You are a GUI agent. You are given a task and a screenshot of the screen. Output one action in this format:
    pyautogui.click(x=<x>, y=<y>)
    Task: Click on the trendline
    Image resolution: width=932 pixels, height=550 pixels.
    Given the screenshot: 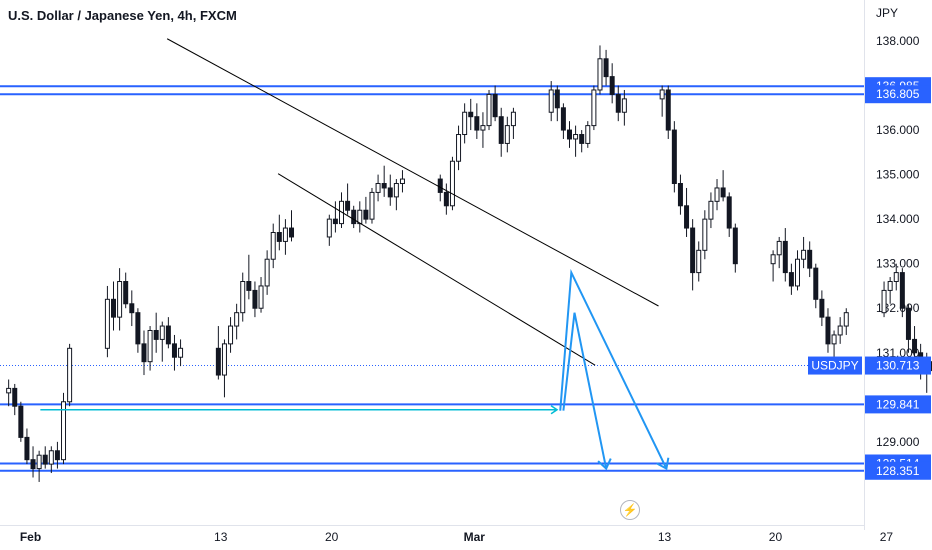 What is the action you would take?
    pyautogui.click(x=436, y=269)
    